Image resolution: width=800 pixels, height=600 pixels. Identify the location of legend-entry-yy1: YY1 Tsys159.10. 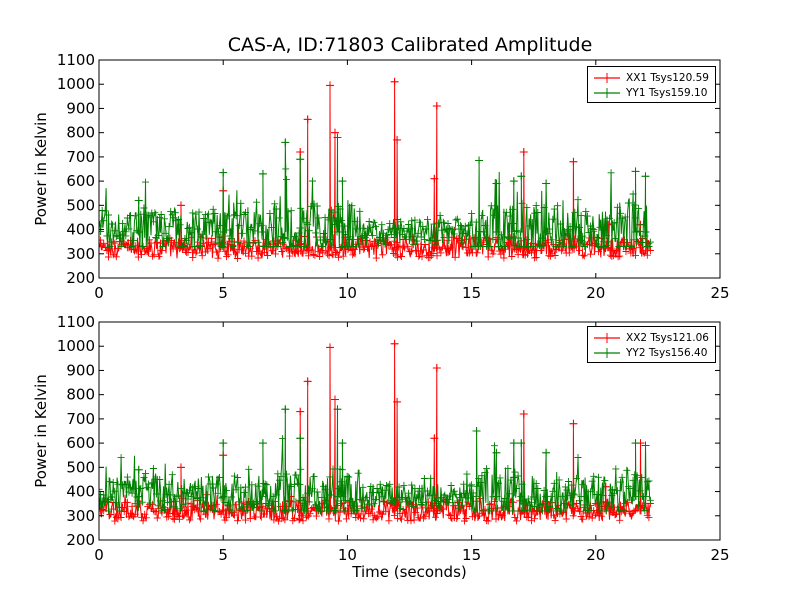
(651, 92).